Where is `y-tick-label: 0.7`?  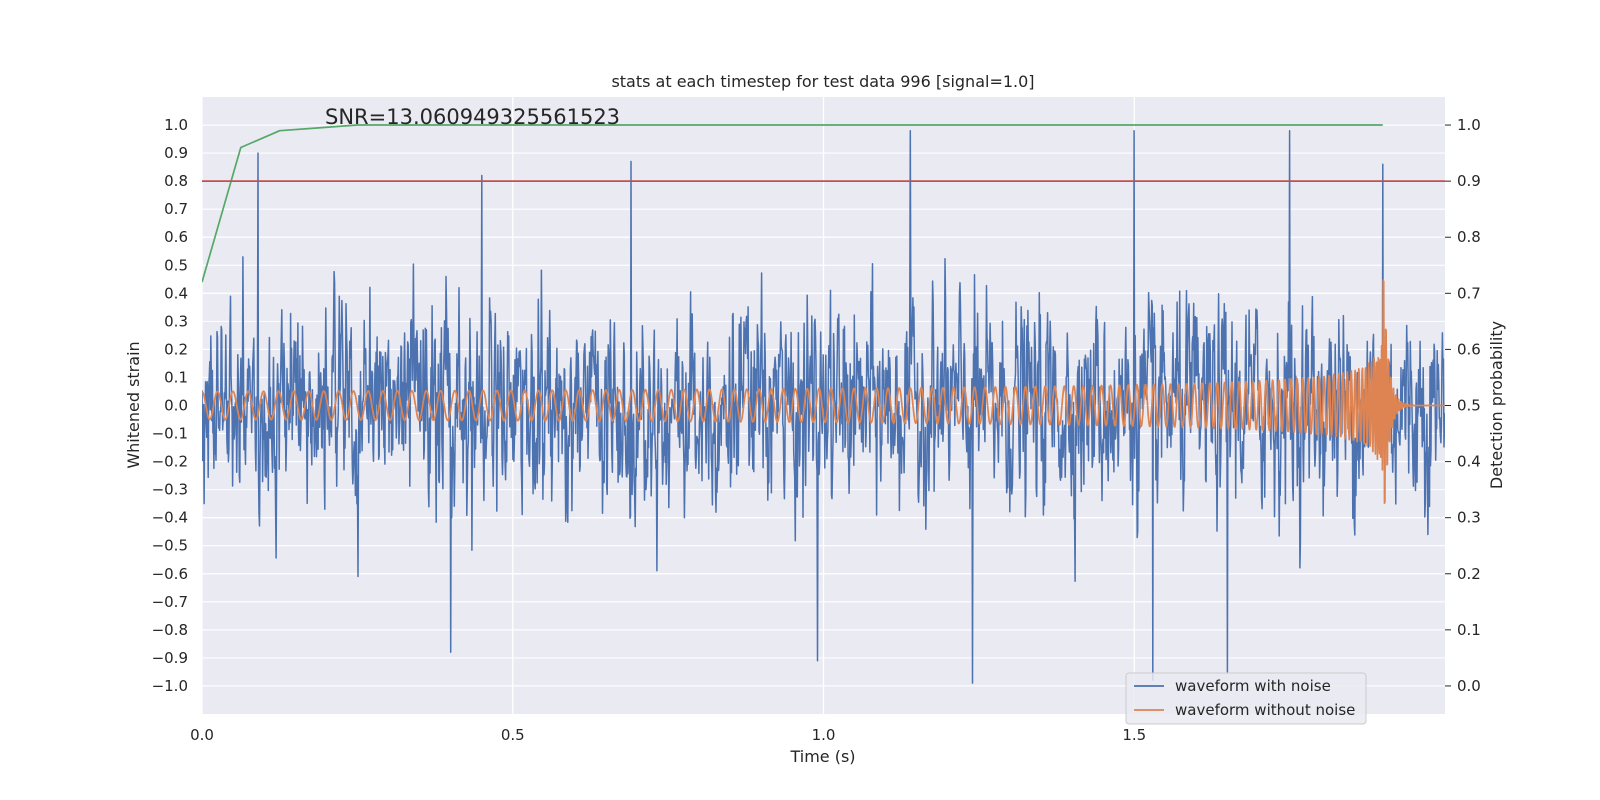
y-tick-label: 0.7 is located at coordinates (176, 209).